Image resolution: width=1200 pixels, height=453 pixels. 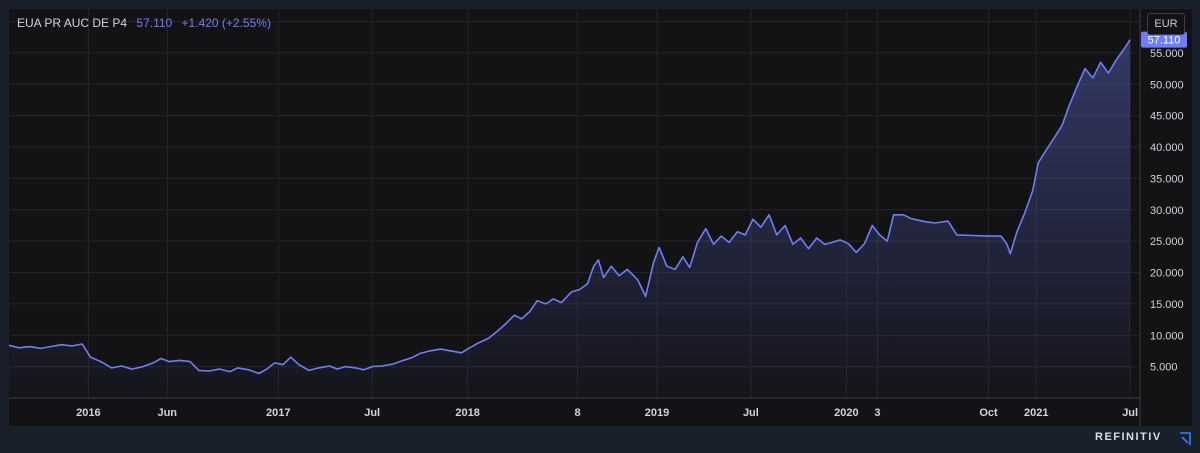 I want to click on y-tick-label: 35.000, so click(x=1167, y=179).